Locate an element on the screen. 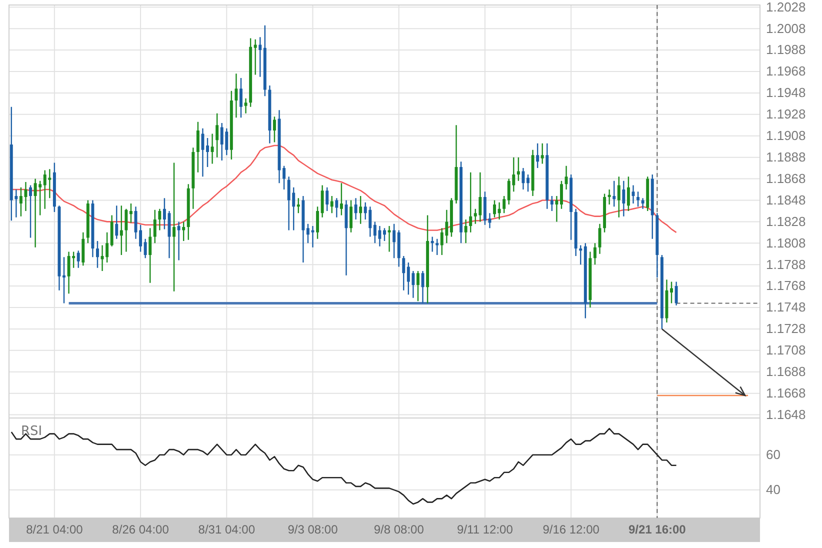 The height and width of the screenshot is (548, 822). x-tick-label: 9/21 16:00 is located at coordinates (657, 529).